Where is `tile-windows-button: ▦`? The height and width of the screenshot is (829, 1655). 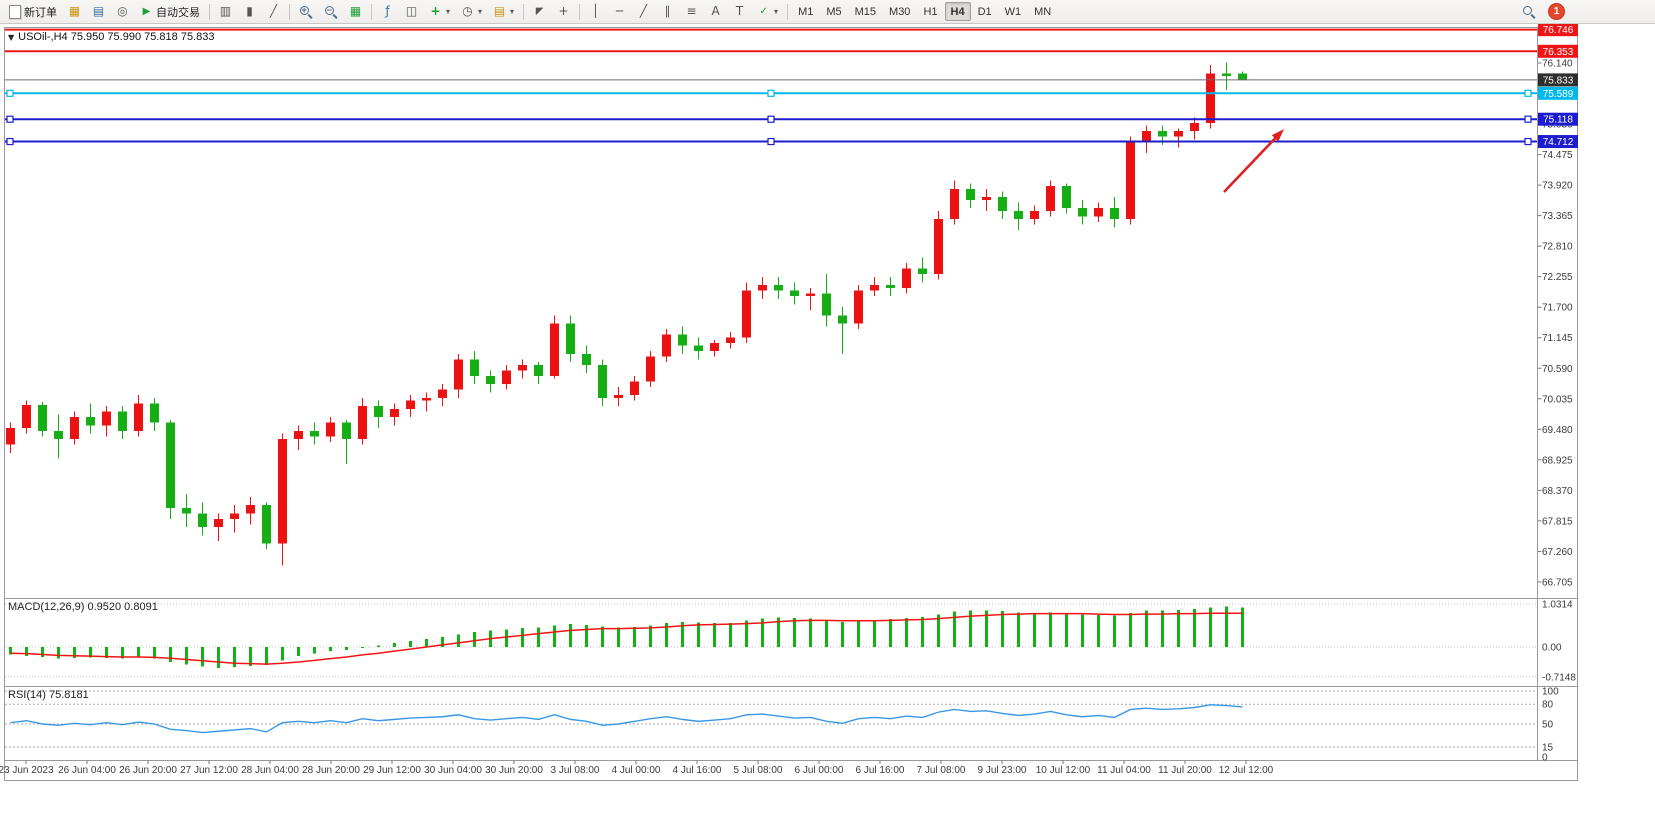 tile-windows-button: ▦ is located at coordinates (355, 11).